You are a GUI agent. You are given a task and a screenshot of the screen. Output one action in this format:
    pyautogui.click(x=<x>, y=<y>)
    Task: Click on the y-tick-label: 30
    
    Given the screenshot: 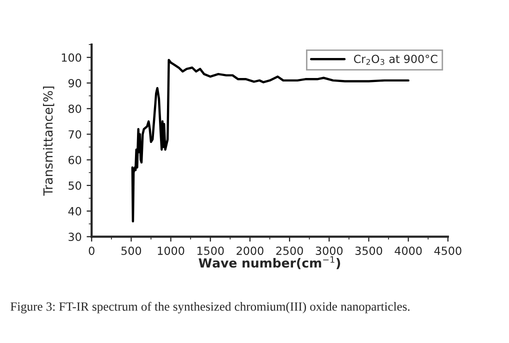 What is the action you would take?
    pyautogui.click(x=75, y=237)
    